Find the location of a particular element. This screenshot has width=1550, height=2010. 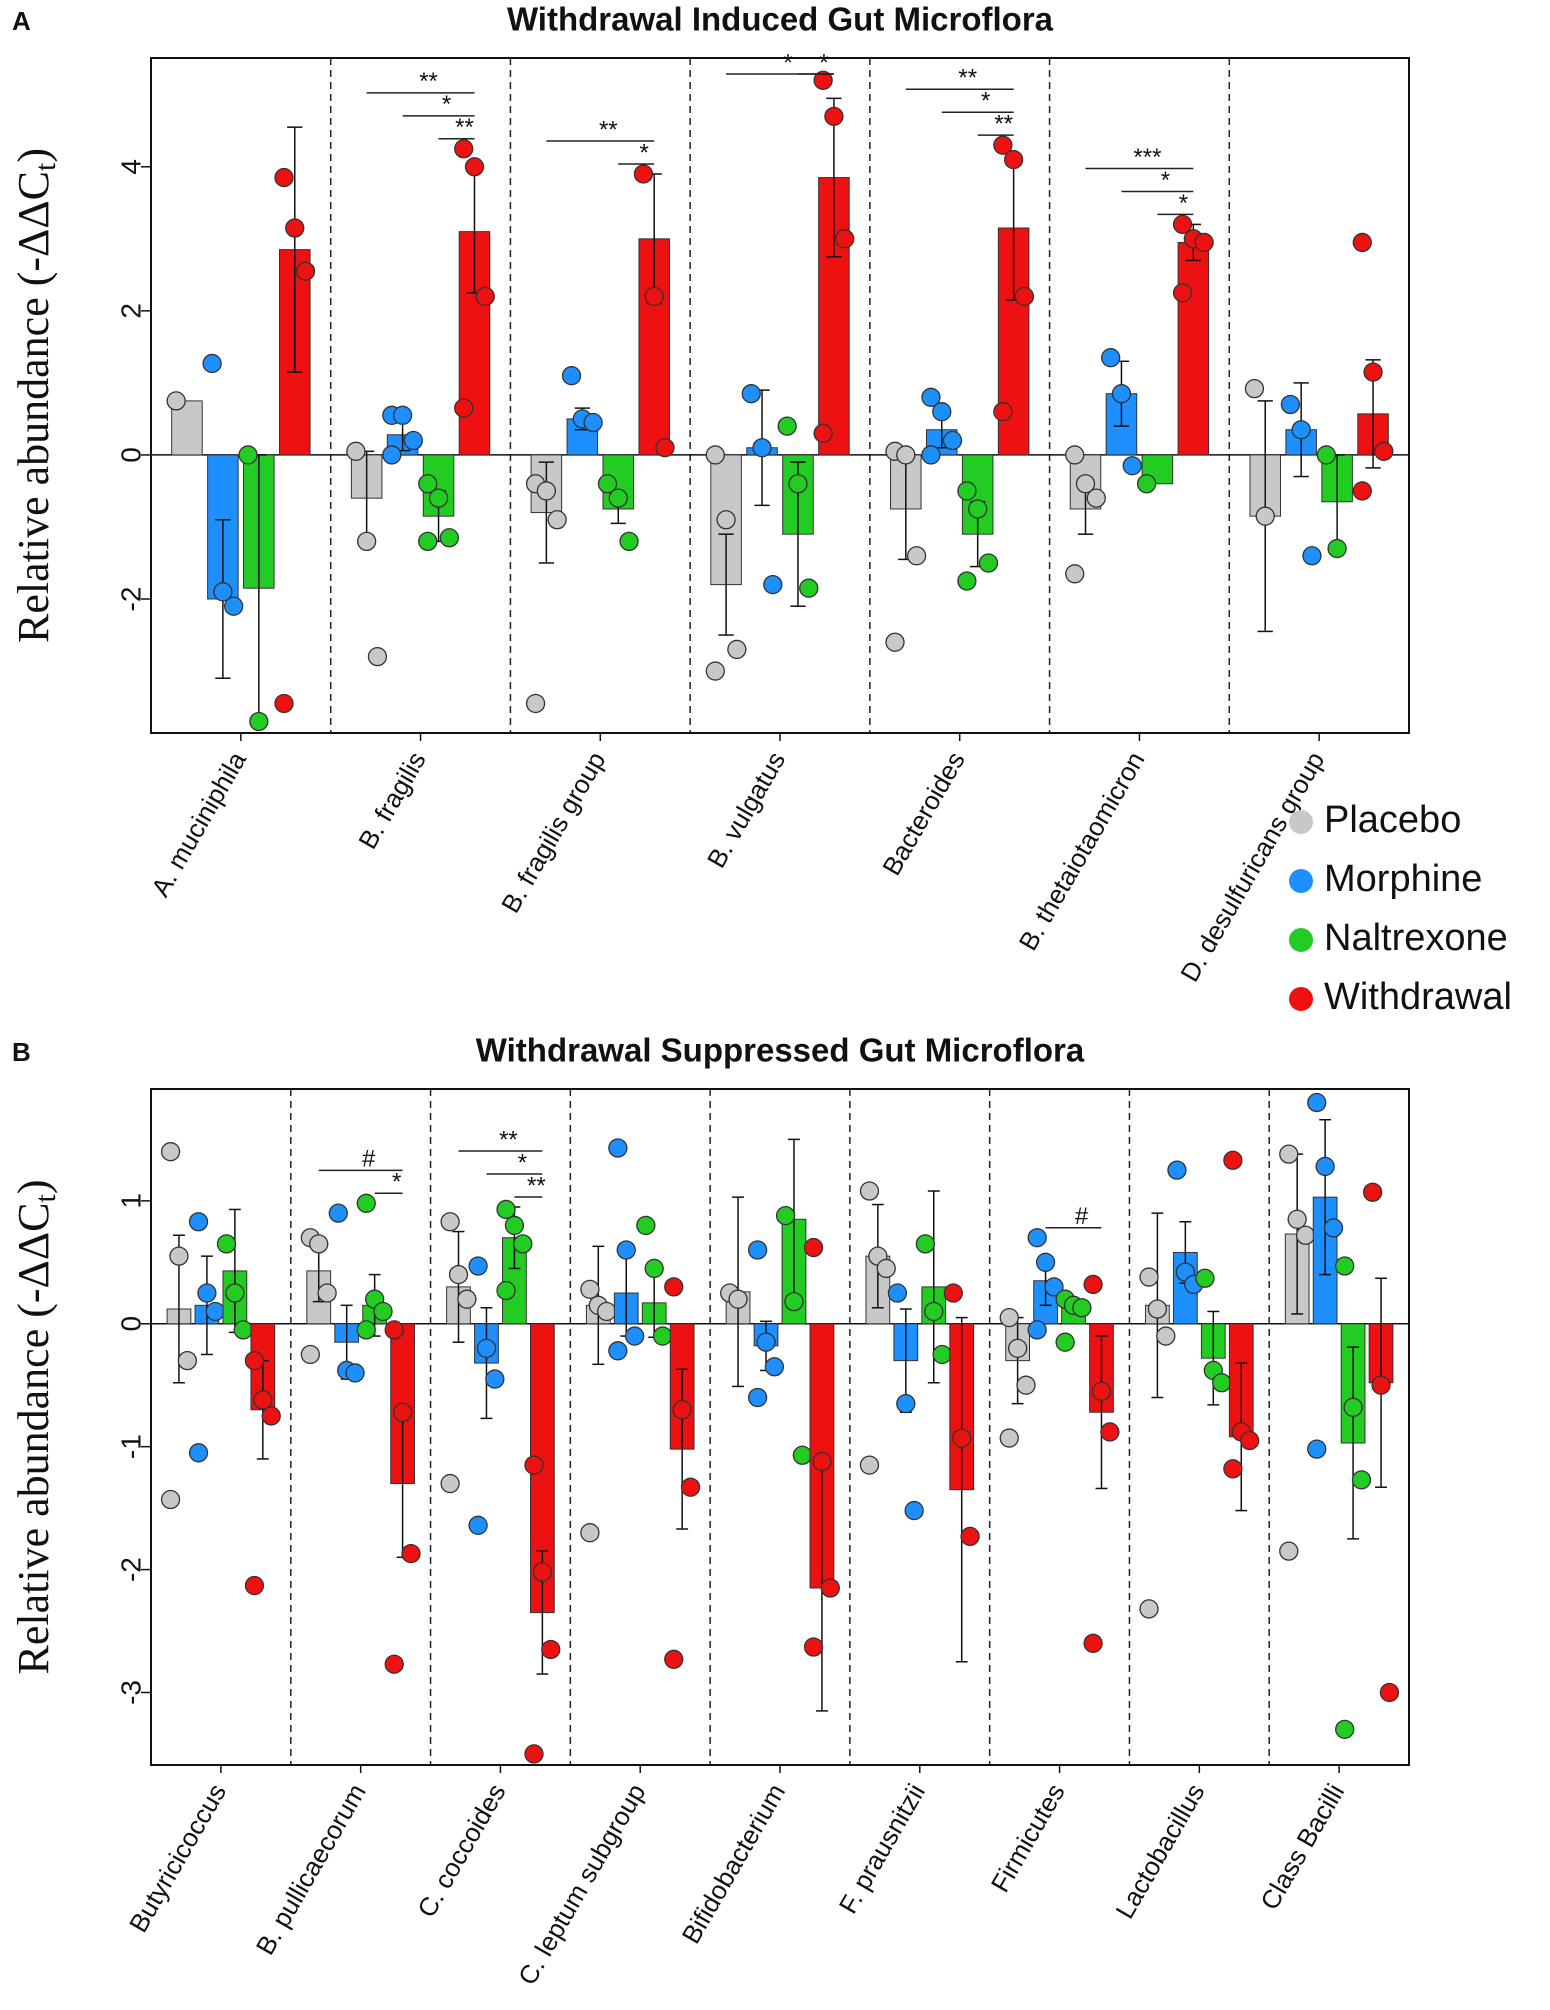

legend-swatch is located at coordinates (1301, 822).